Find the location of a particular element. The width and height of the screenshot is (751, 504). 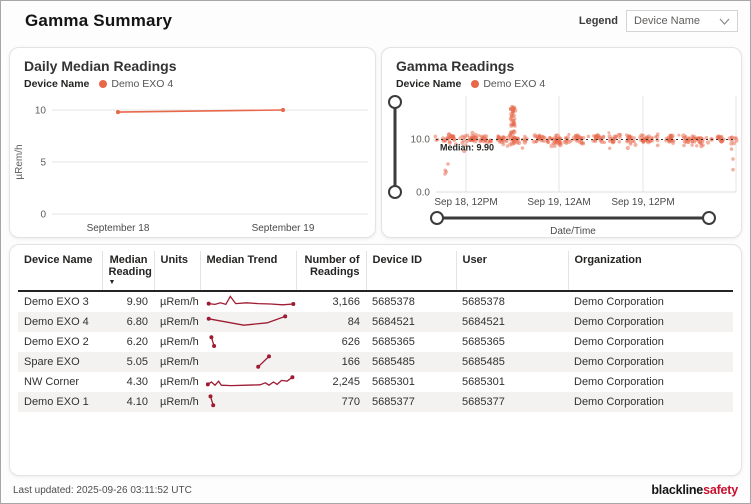

sparkline-path is located at coordinates (250, 381).